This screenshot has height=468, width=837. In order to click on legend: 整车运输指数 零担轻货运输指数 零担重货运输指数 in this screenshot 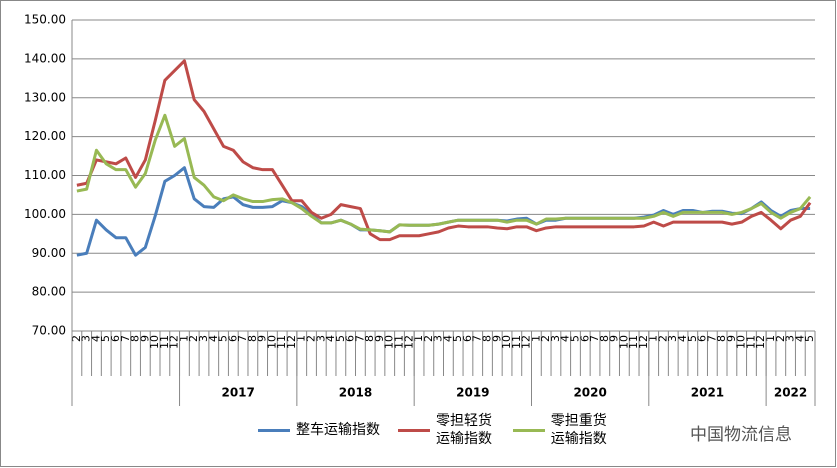, I will do `click(434, 430)`.